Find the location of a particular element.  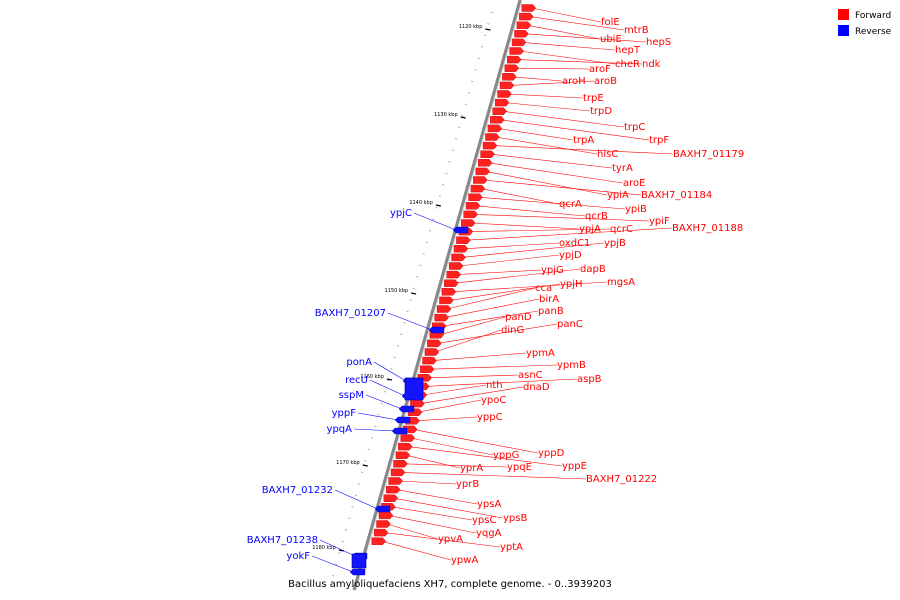

gene-glyph-yprB is located at coordinates (395, 481).